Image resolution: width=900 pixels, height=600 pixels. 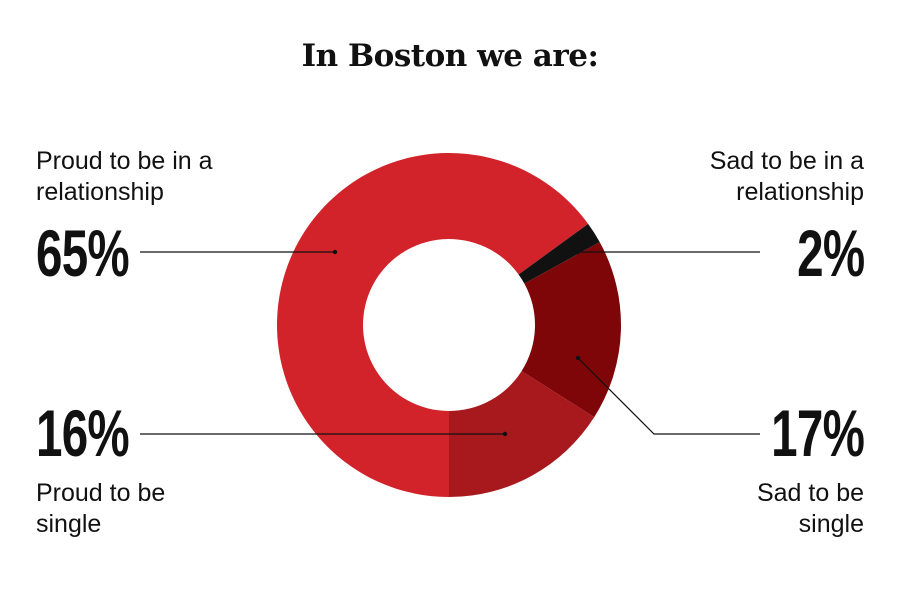 What do you see at coordinates (124, 176) in the screenshot?
I see `label-proud-relationship: Proud to be in a relationship` at bounding box center [124, 176].